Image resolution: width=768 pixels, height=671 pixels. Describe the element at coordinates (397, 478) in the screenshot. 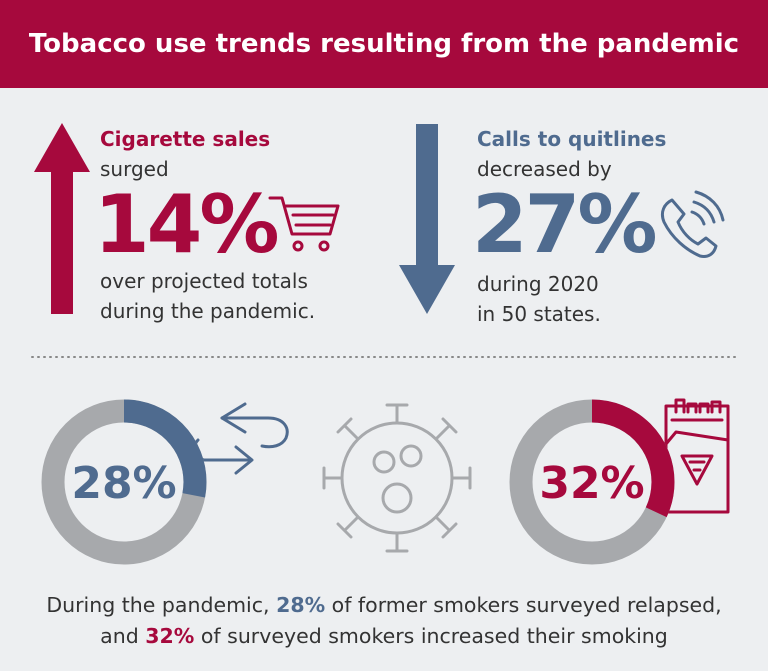

I see `virus-icon` at that location.